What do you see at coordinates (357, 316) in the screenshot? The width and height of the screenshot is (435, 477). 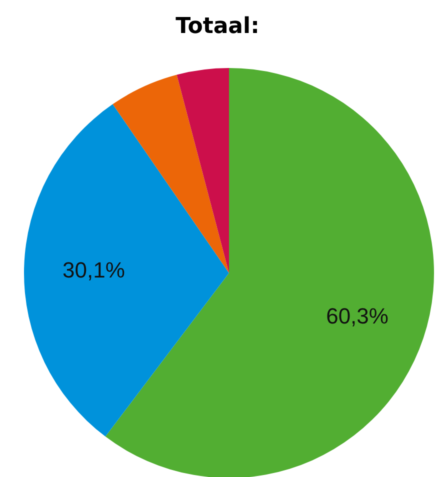 I see `data-label: 60,3%` at bounding box center [357, 316].